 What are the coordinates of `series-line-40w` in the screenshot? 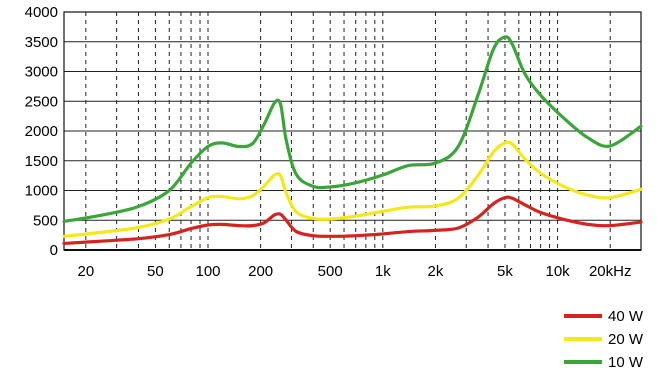 It's located at (352, 220).